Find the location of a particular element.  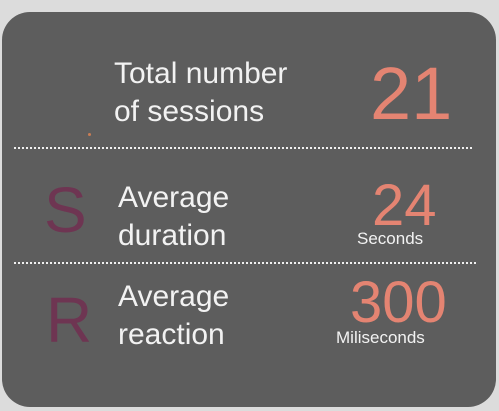

sessions-label-line2: of sessions is located at coordinates (189, 112).